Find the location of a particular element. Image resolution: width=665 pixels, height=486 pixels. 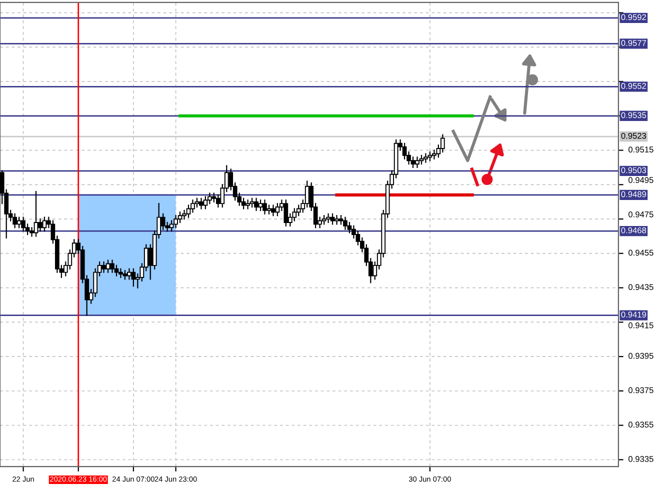

y-tick-label: 0.9455 is located at coordinates (641, 253).